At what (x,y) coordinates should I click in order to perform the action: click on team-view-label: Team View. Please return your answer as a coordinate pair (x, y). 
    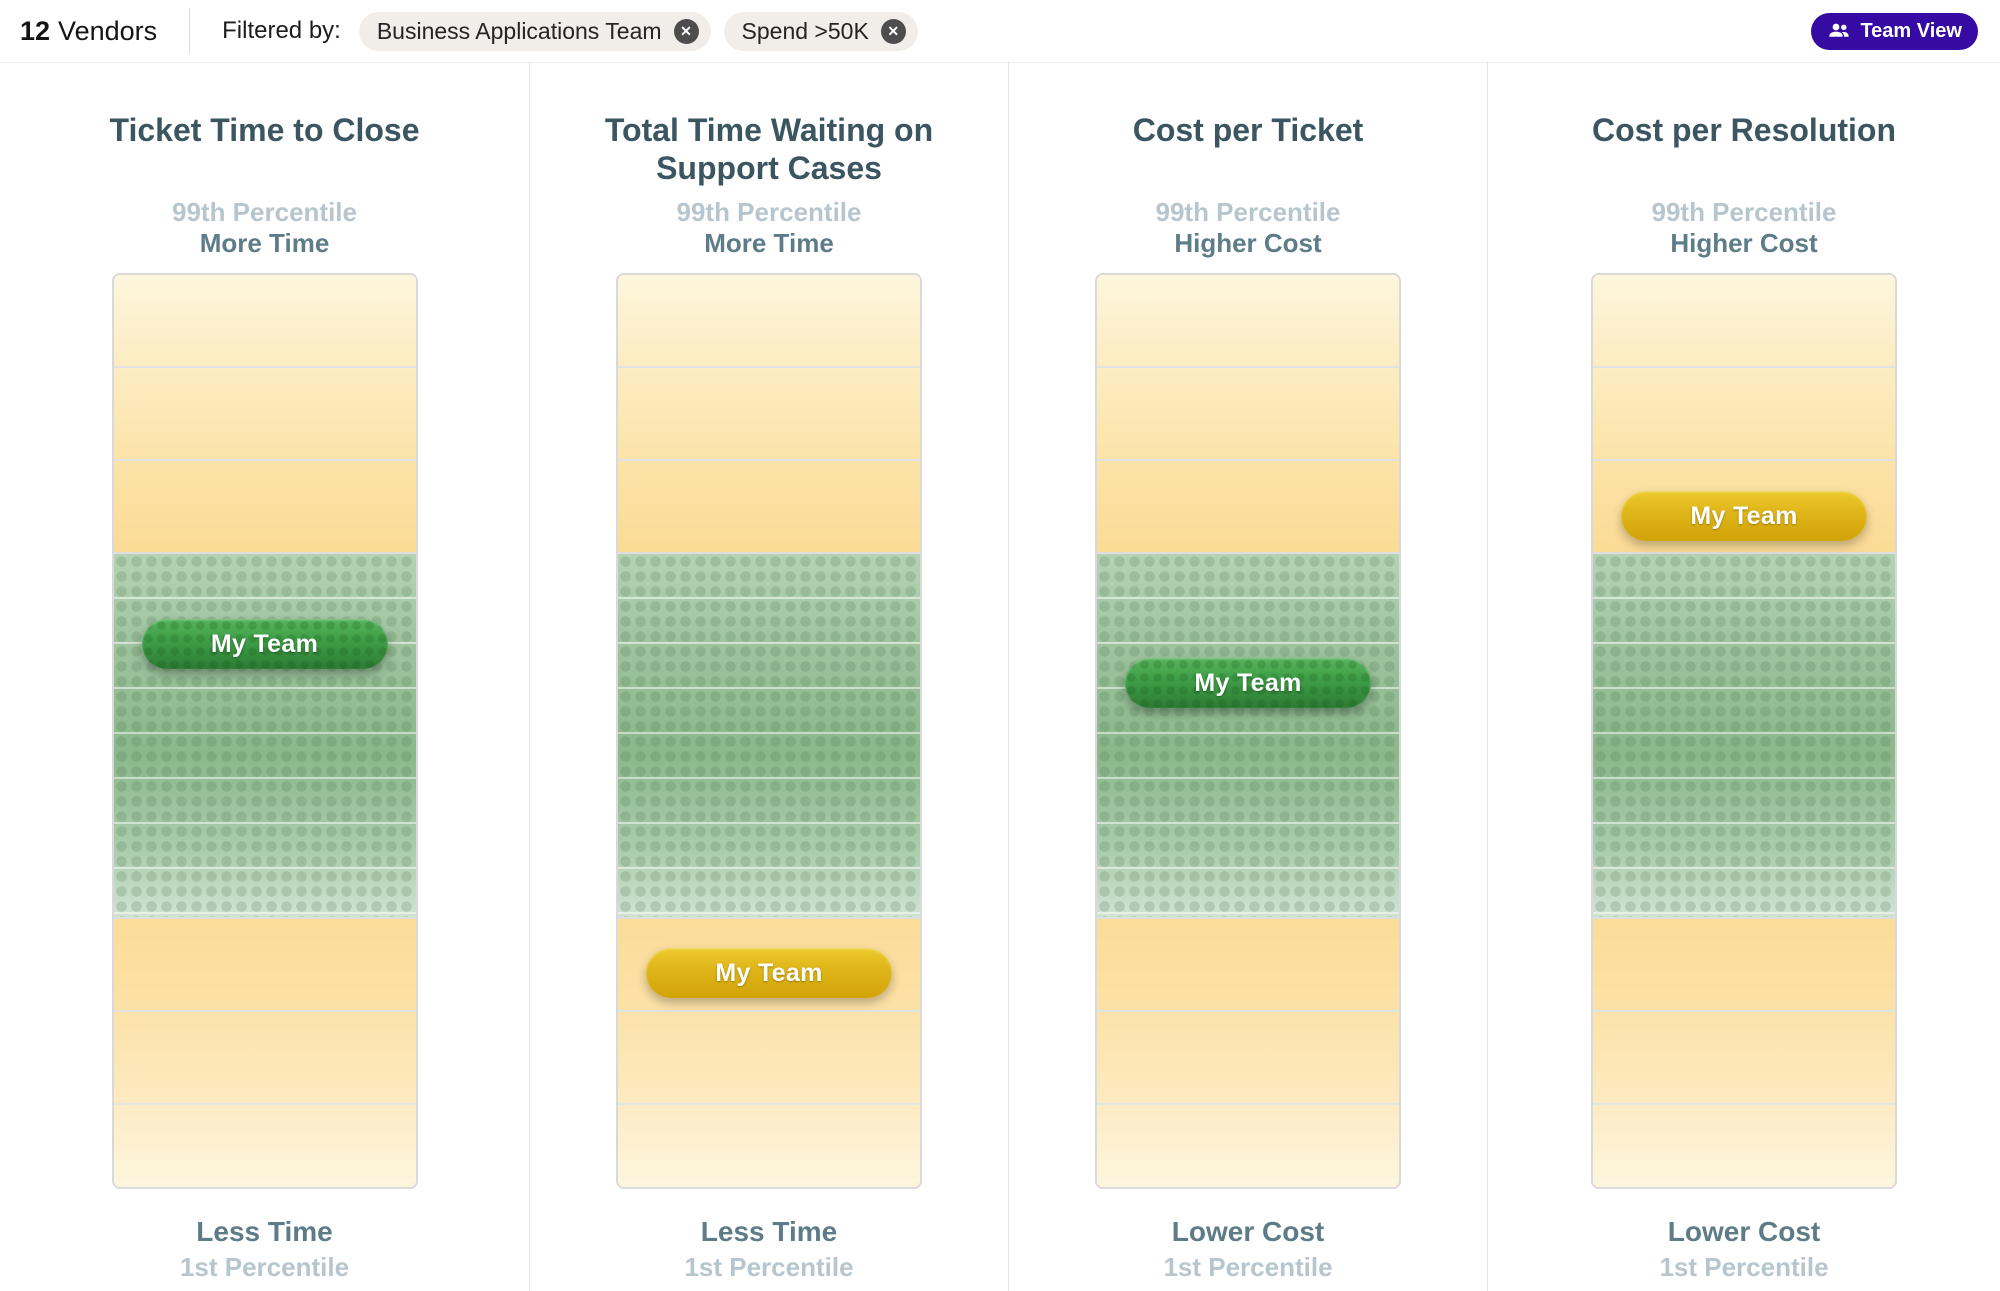
    Looking at the image, I should click on (1911, 30).